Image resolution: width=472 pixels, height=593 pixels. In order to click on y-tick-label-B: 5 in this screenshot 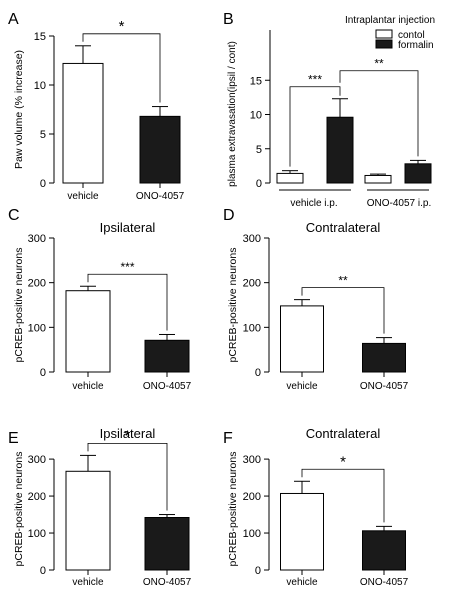, I will do `click(259, 150)`.